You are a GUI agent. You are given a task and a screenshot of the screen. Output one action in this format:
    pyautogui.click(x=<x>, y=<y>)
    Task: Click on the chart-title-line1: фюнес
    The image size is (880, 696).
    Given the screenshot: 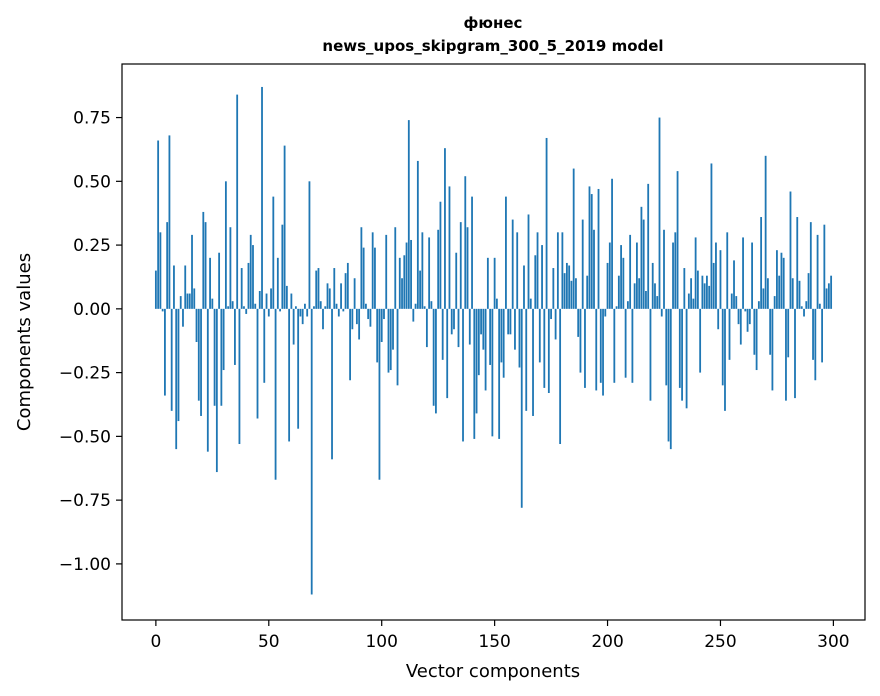 What is the action you would take?
    pyautogui.click(x=493, y=23)
    